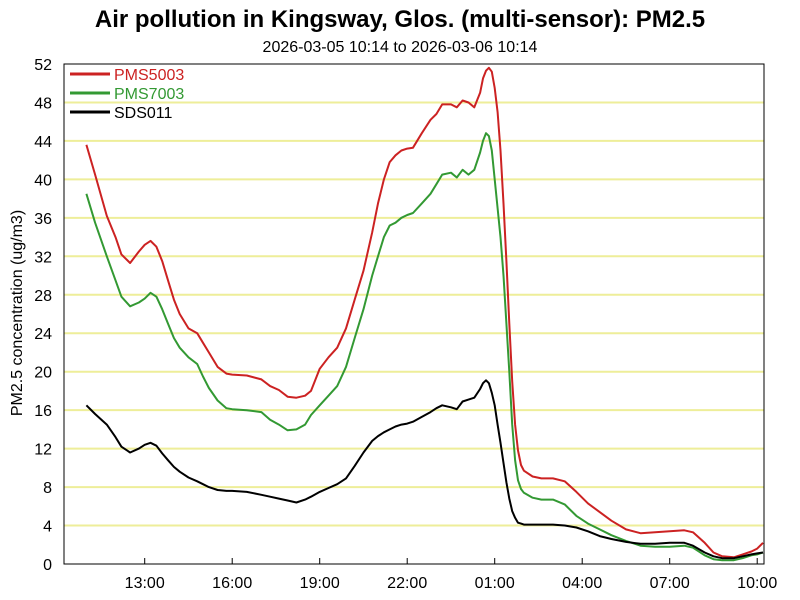 Image resolution: width=800 pixels, height=600 pixels. Describe the element at coordinates (43, 65) in the screenshot. I see `y-tick-label: 52` at that location.